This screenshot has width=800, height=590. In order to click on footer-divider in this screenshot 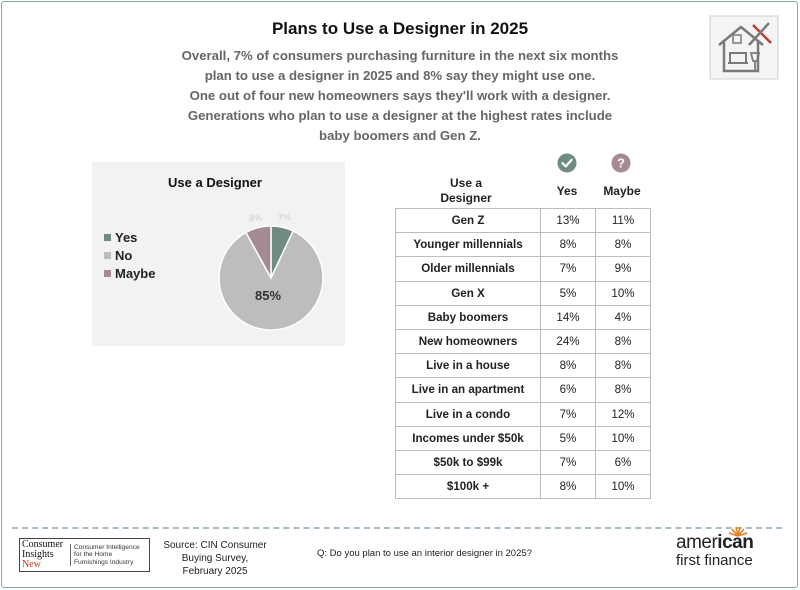, I will do `click(397, 528)`.